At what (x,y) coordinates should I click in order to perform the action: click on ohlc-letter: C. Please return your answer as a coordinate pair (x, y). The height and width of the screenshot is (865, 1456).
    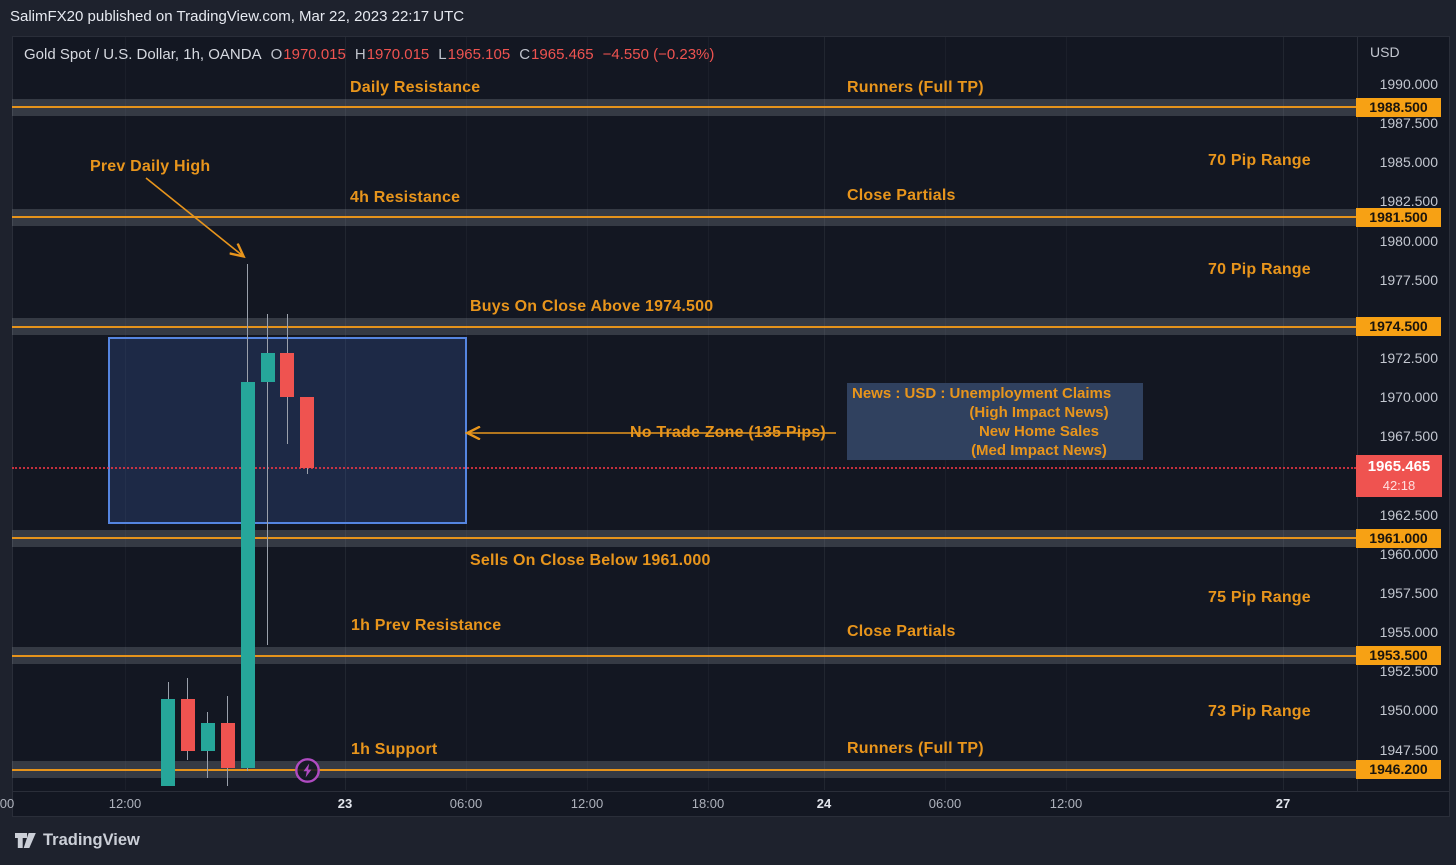
    Looking at the image, I should click on (525, 54).